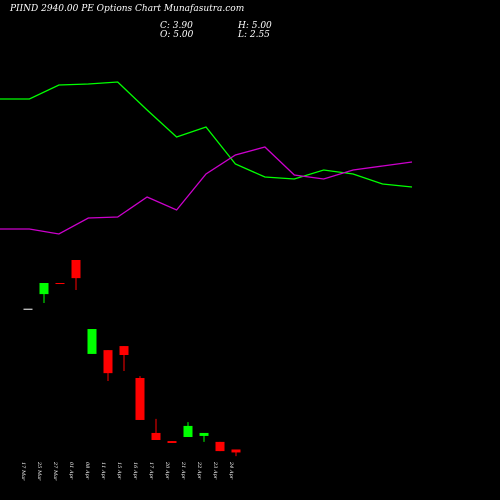  Describe the element at coordinates (151, 471) in the screenshot. I see `x-tick-label: 17 Apr` at that location.